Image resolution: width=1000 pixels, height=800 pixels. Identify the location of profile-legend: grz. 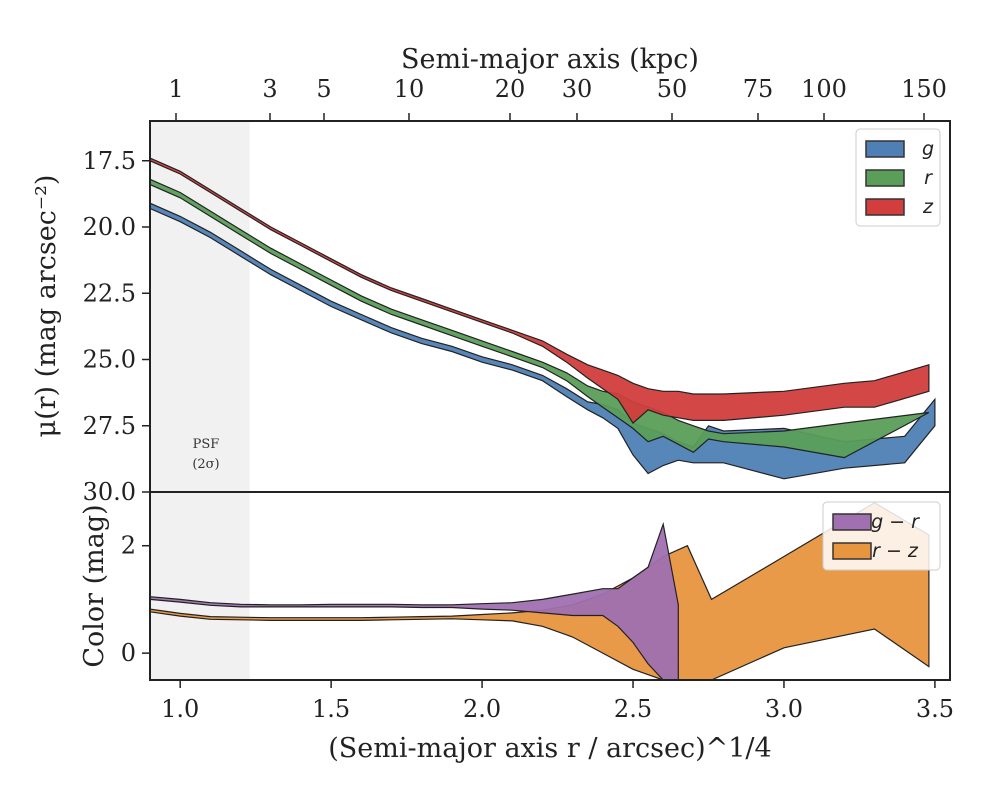
(898, 177).